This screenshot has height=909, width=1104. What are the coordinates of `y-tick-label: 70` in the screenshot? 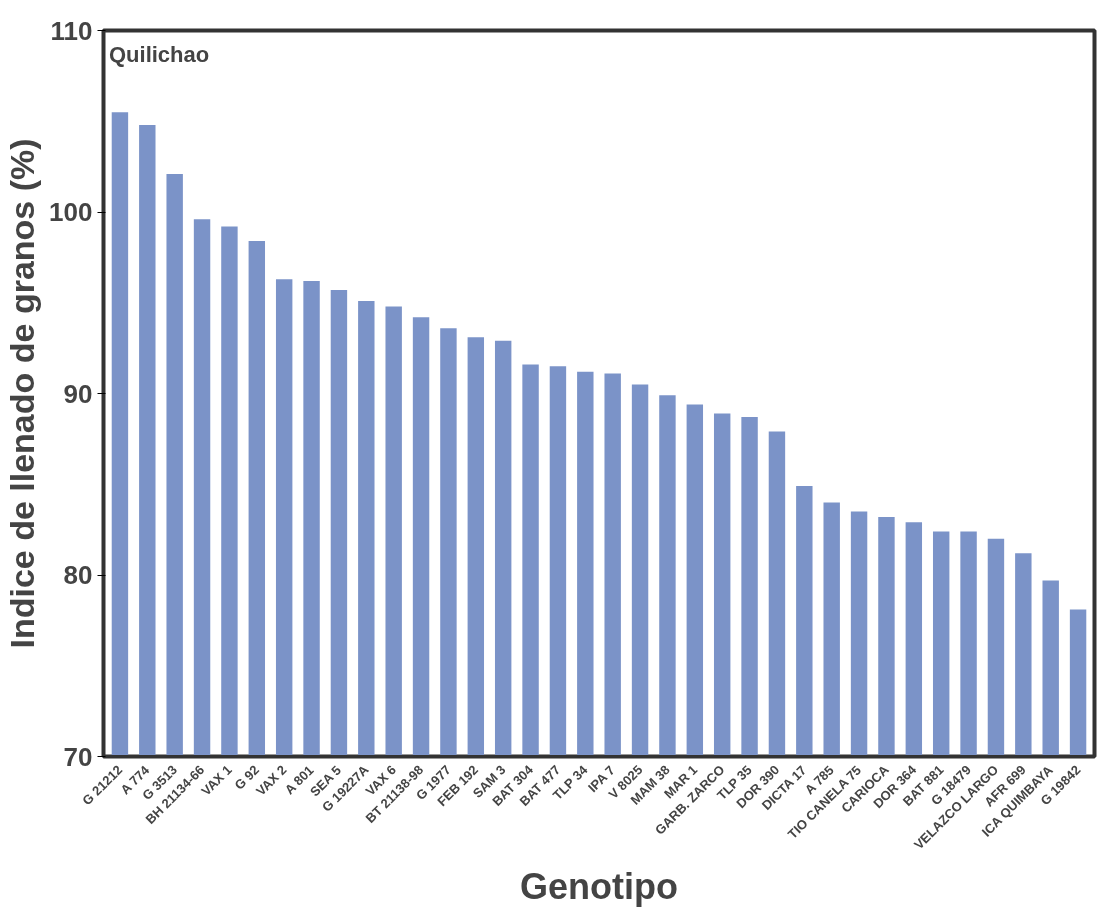 It's located at (78, 756).